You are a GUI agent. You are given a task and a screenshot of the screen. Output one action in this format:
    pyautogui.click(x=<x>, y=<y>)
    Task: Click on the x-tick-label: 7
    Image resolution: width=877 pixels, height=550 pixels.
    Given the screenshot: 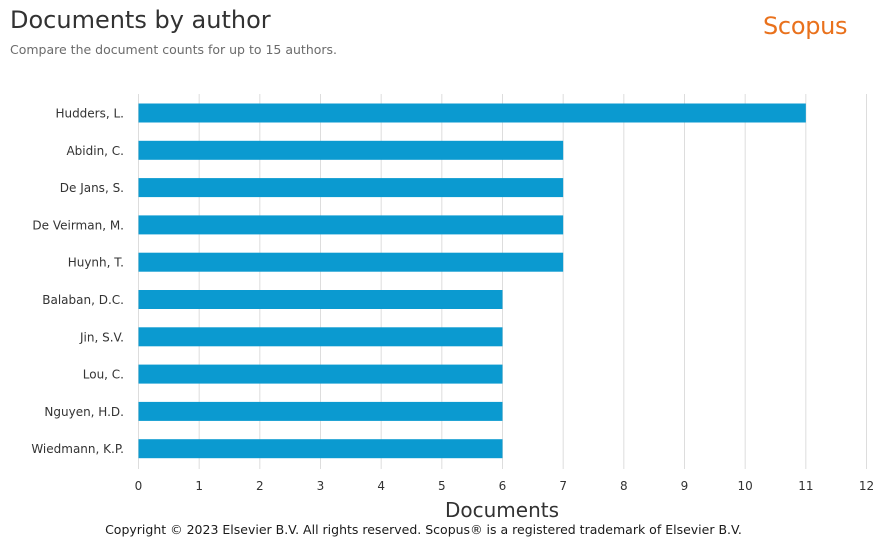 What is the action you would take?
    pyautogui.click(x=563, y=486)
    